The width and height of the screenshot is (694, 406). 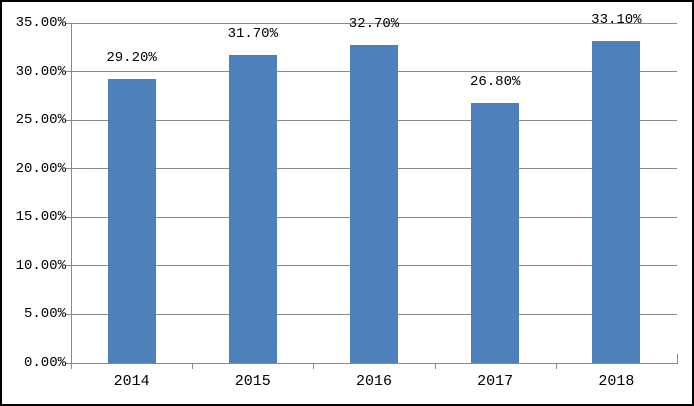 What do you see at coordinates (252, 381) in the screenshot?
I see `x-axis-label-2015: 2015` at bounding box center [252, 381].